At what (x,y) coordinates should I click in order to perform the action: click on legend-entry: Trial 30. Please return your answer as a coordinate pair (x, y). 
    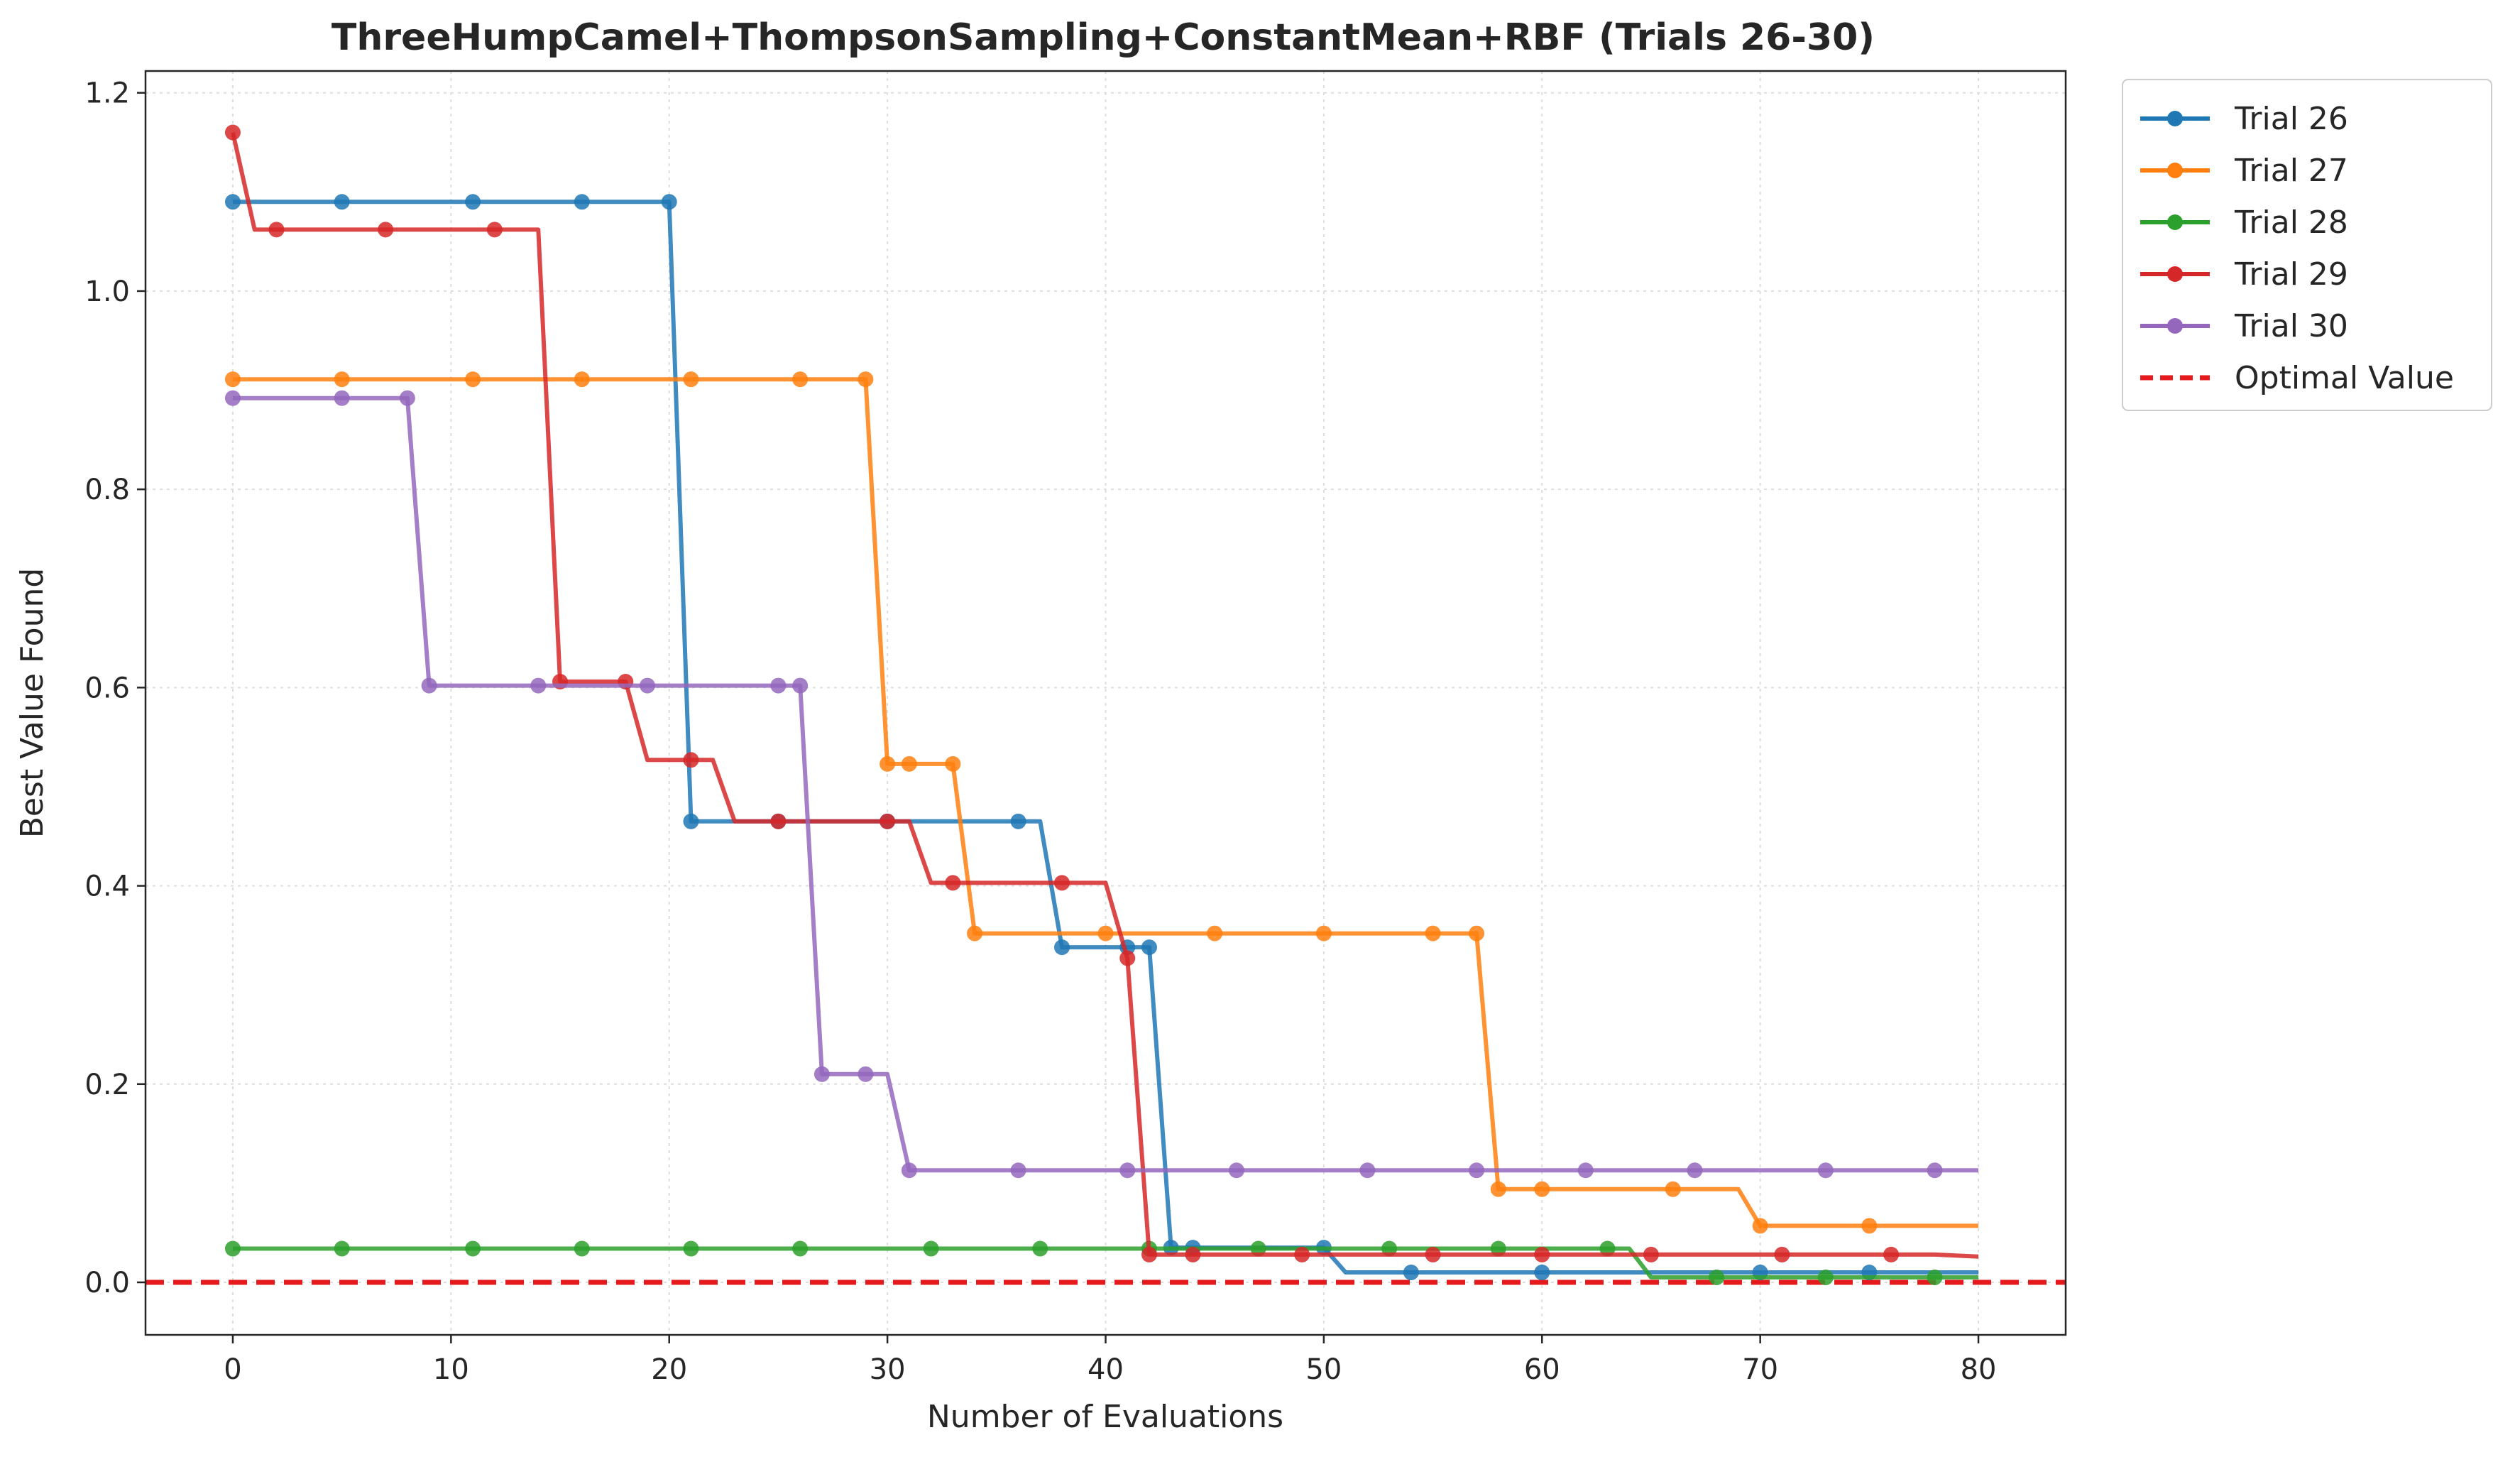
    Looking at the image, I should click on (2244, 326).